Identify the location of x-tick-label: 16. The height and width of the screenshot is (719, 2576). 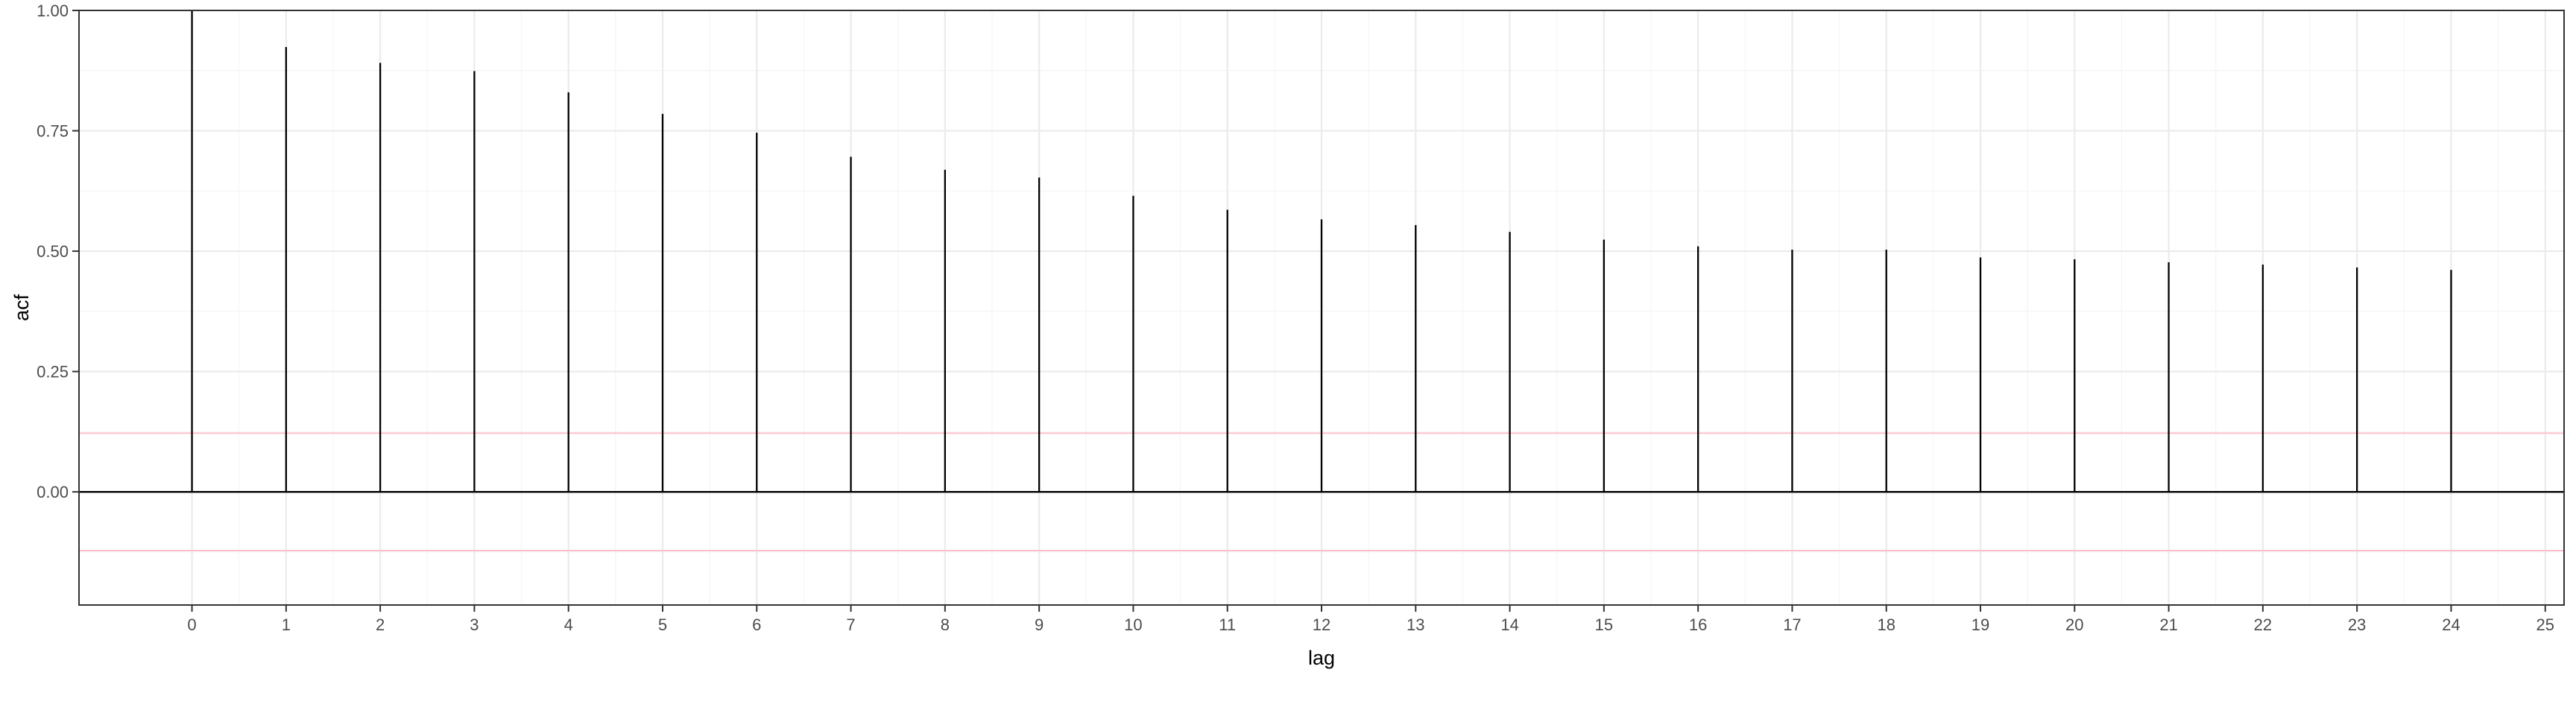
(1698, 624).